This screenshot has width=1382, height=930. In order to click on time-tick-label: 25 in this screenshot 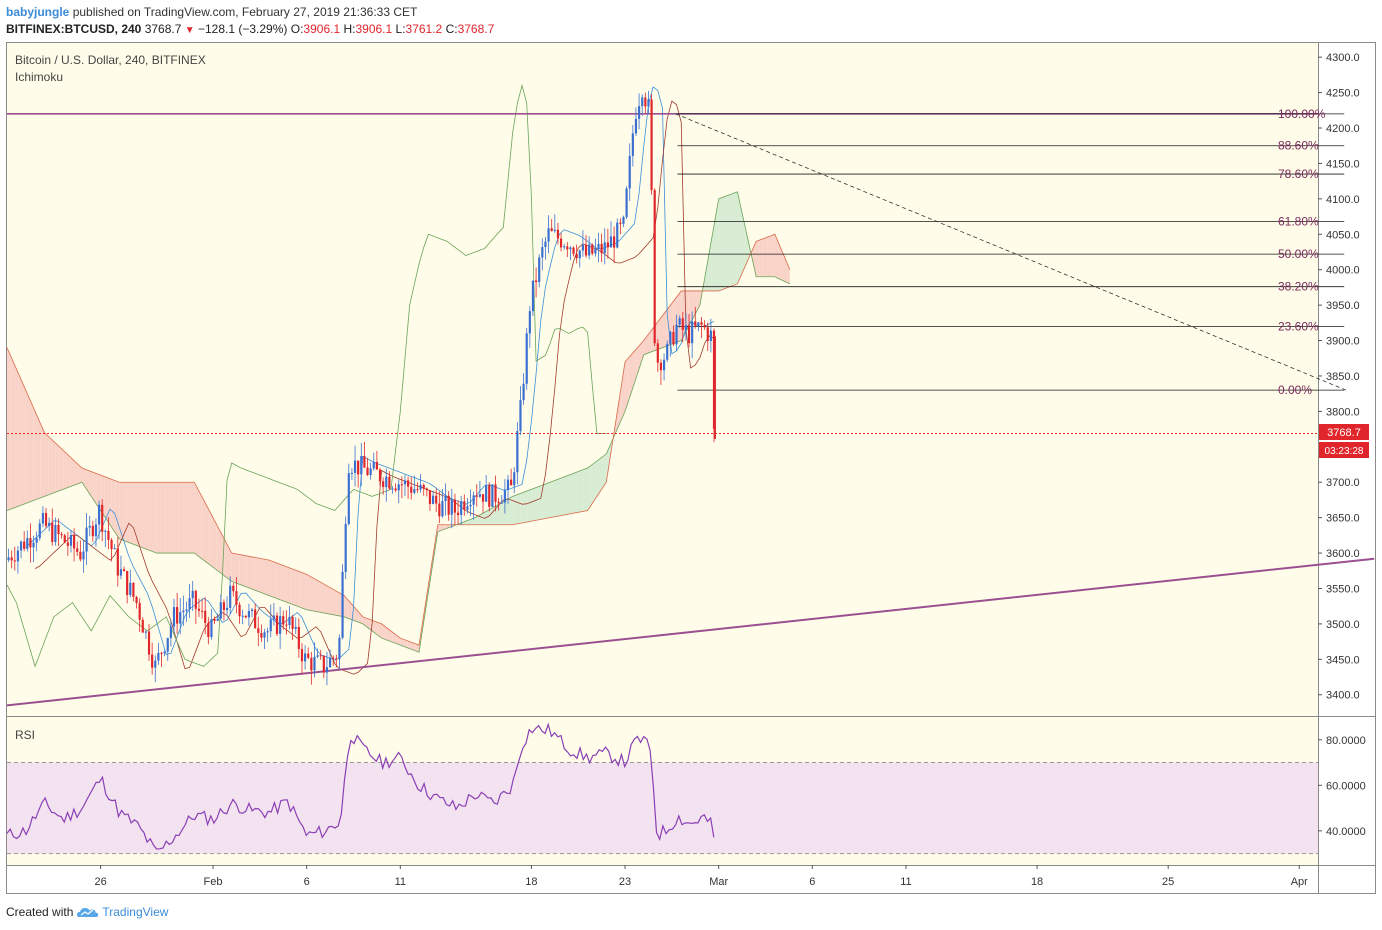, I will do `click(1168, 882)`.